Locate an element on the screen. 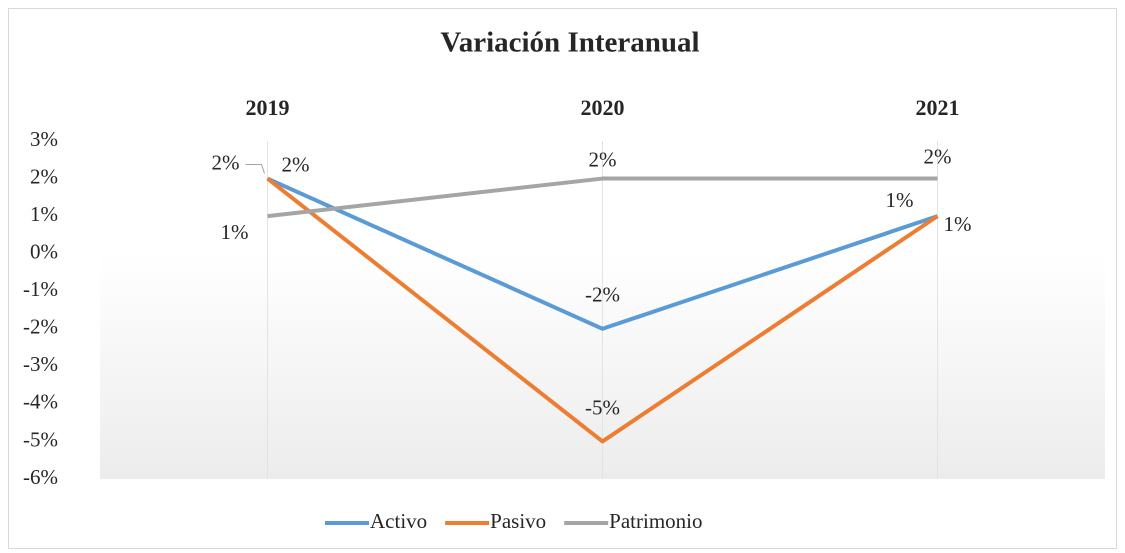 The height and width of the screenshot is (553, 1125). y-tick-label: -4% is located at coordinates (40, 402).